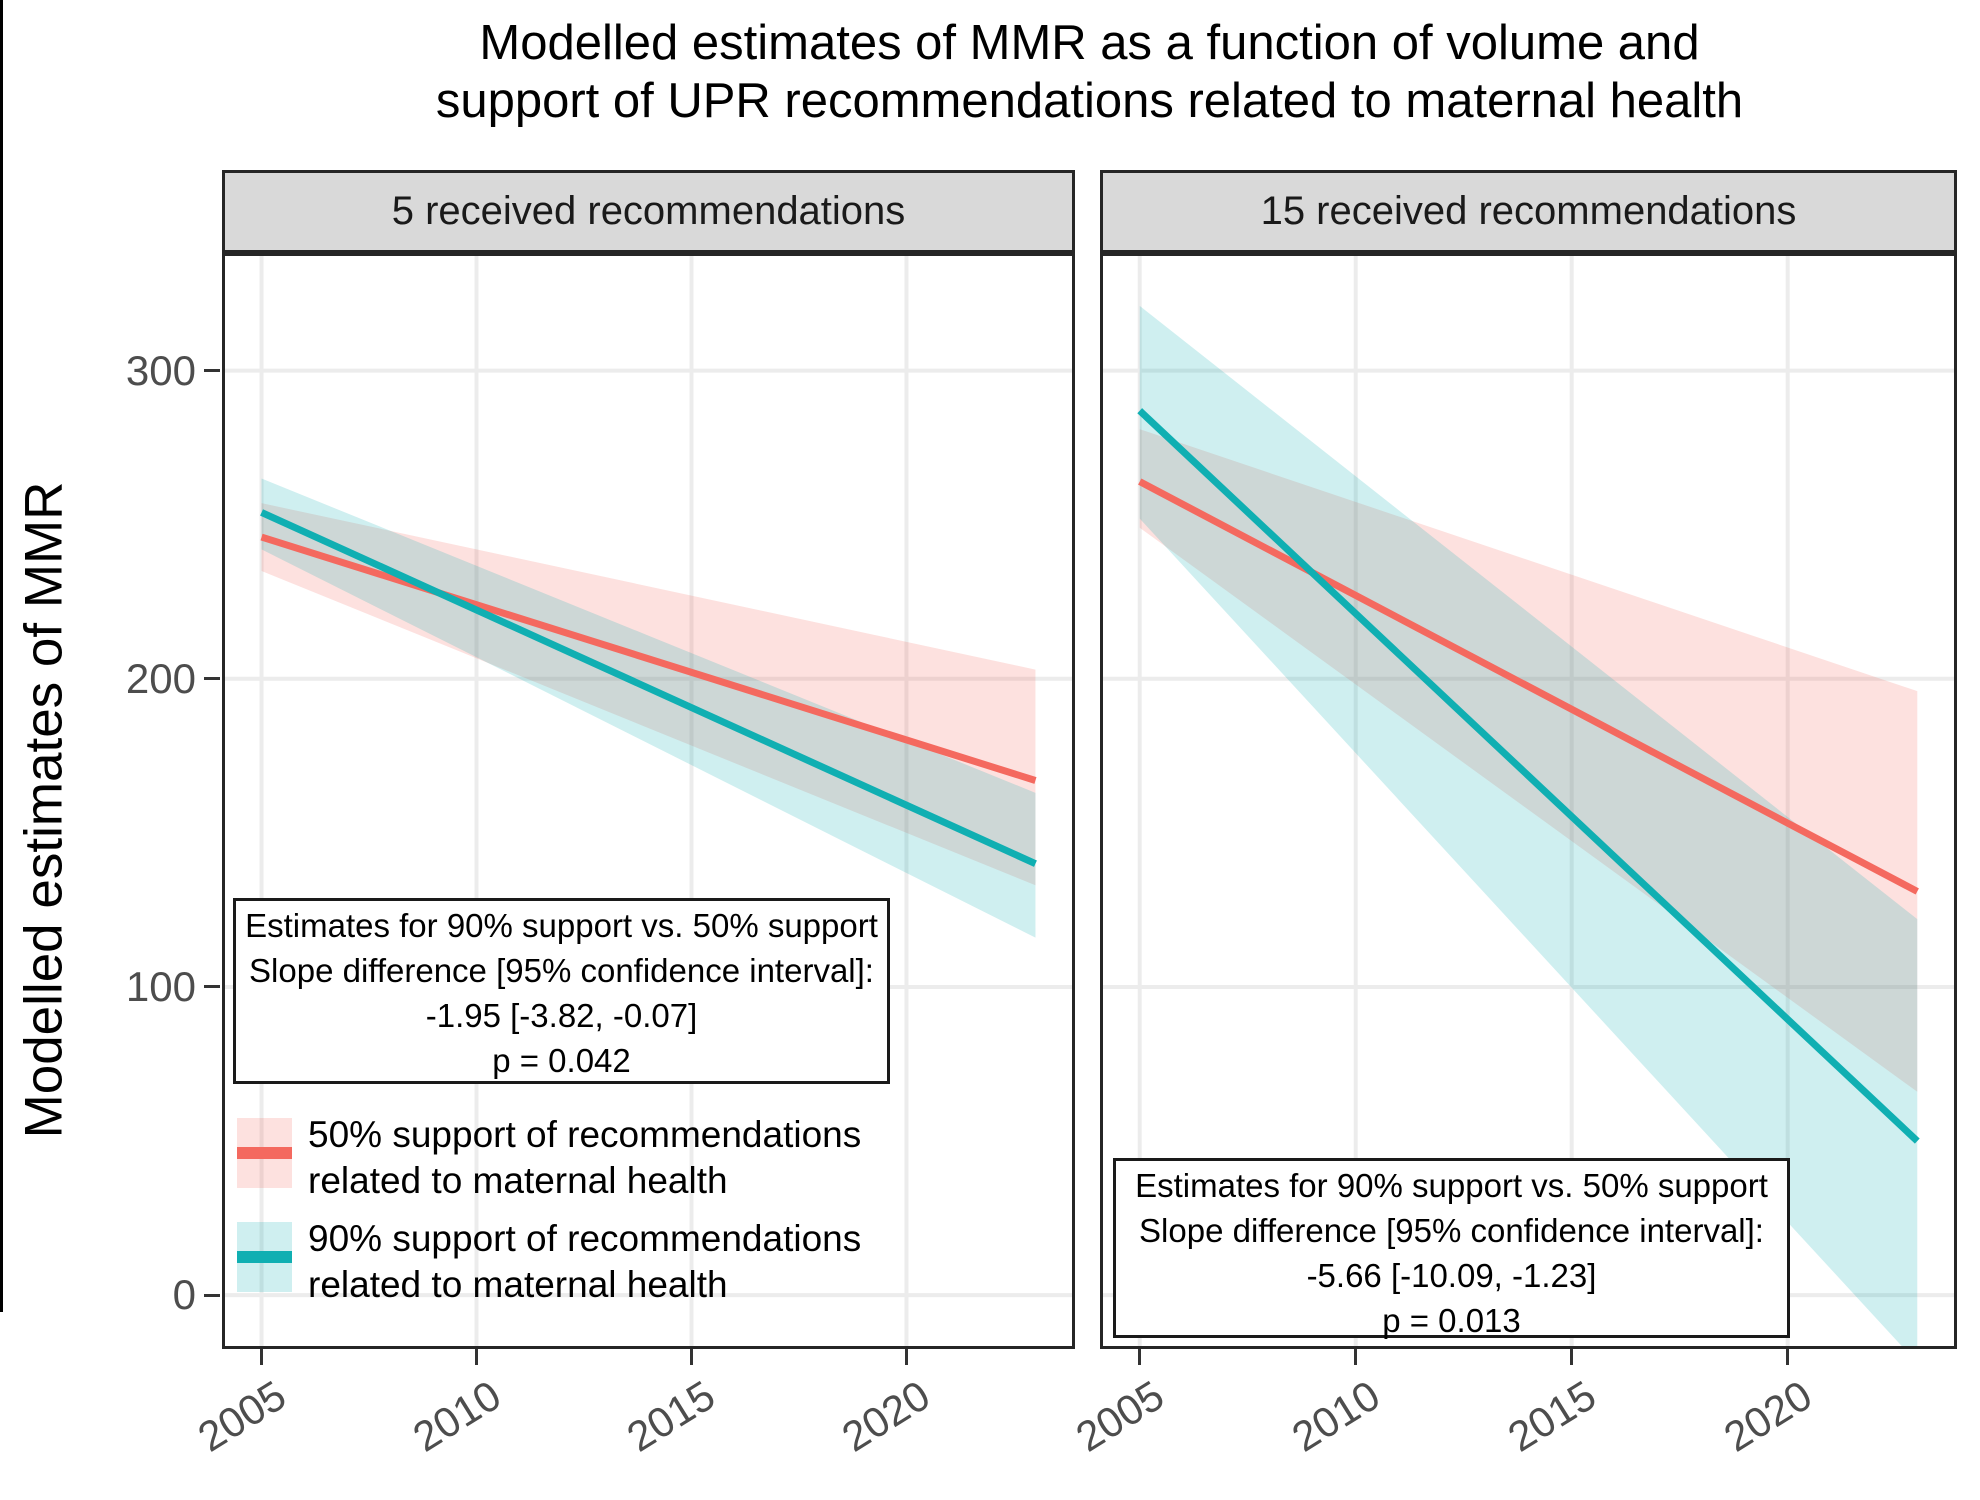 The image size is (1980, 1500). What do you see at coordinates (648, 211) in the screenshot?
I see `facet-strip: 5 received recommendations` at bounding box center [648, 211].